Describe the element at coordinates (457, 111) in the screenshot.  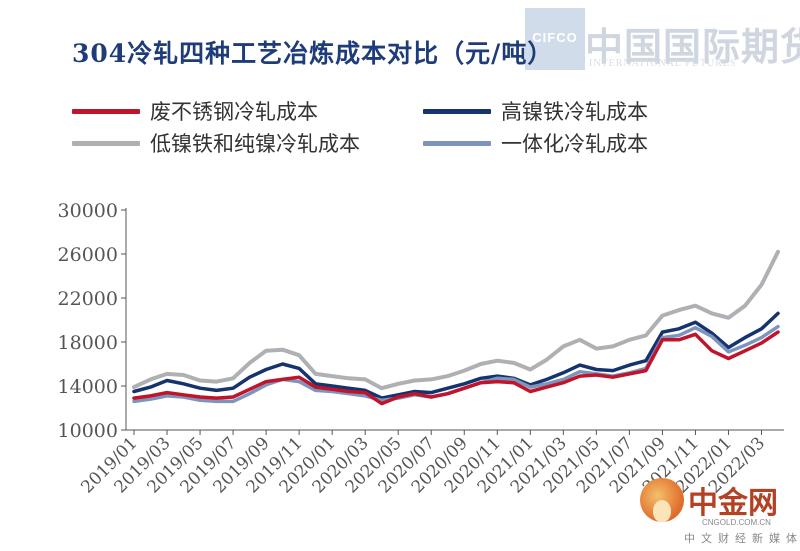
I see `legend-swatch-high-nickel` at that location.